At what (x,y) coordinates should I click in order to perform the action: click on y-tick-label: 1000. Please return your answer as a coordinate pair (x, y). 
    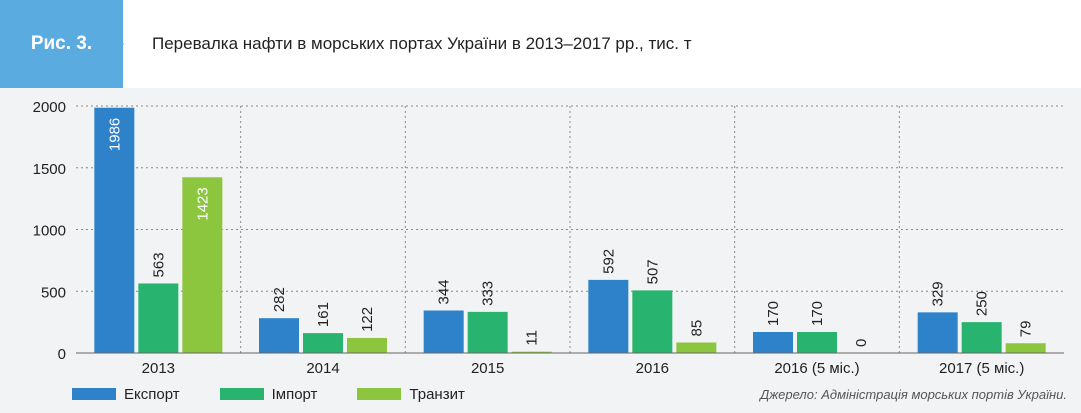
    Looking at the image, I should click on (49, 231).